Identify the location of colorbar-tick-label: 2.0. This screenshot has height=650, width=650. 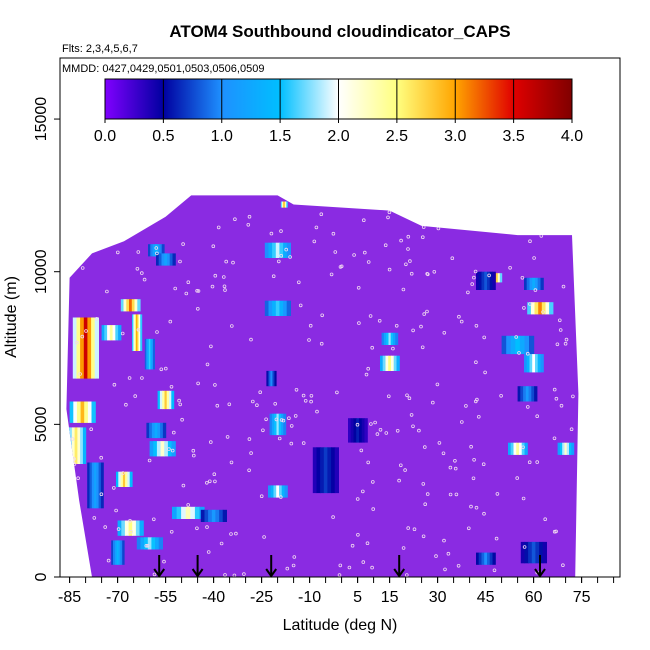
(338, 136).